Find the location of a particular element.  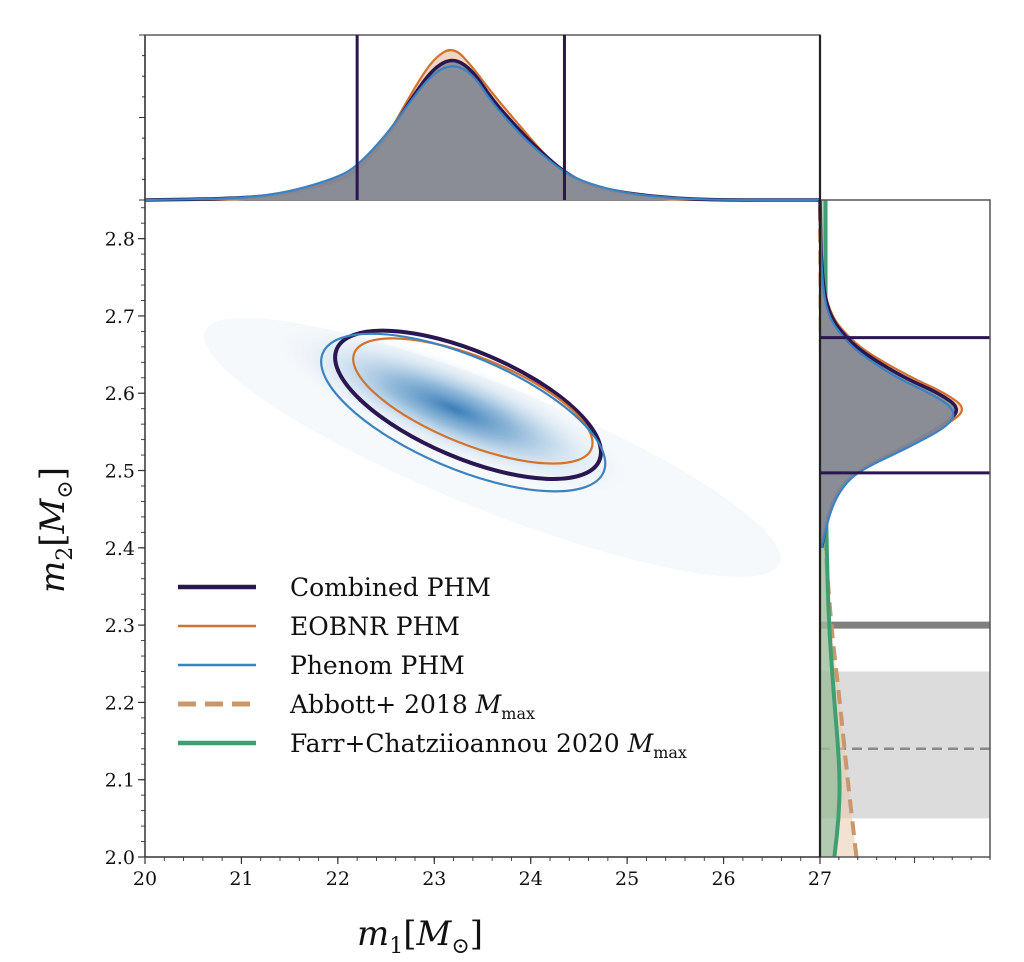

x-tick-label: 20 is located at coordinates (145, 879).